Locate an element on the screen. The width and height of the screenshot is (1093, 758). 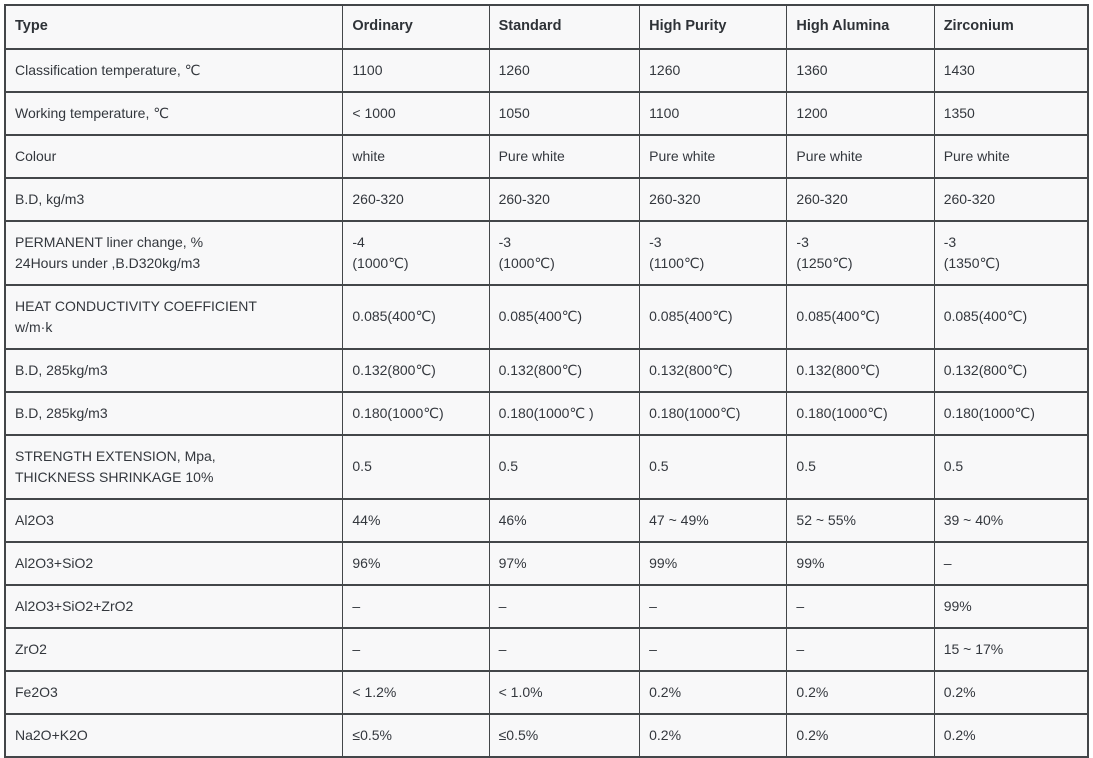
row-label: Classification temperature, ℃ is located at coordinates (174, 70).